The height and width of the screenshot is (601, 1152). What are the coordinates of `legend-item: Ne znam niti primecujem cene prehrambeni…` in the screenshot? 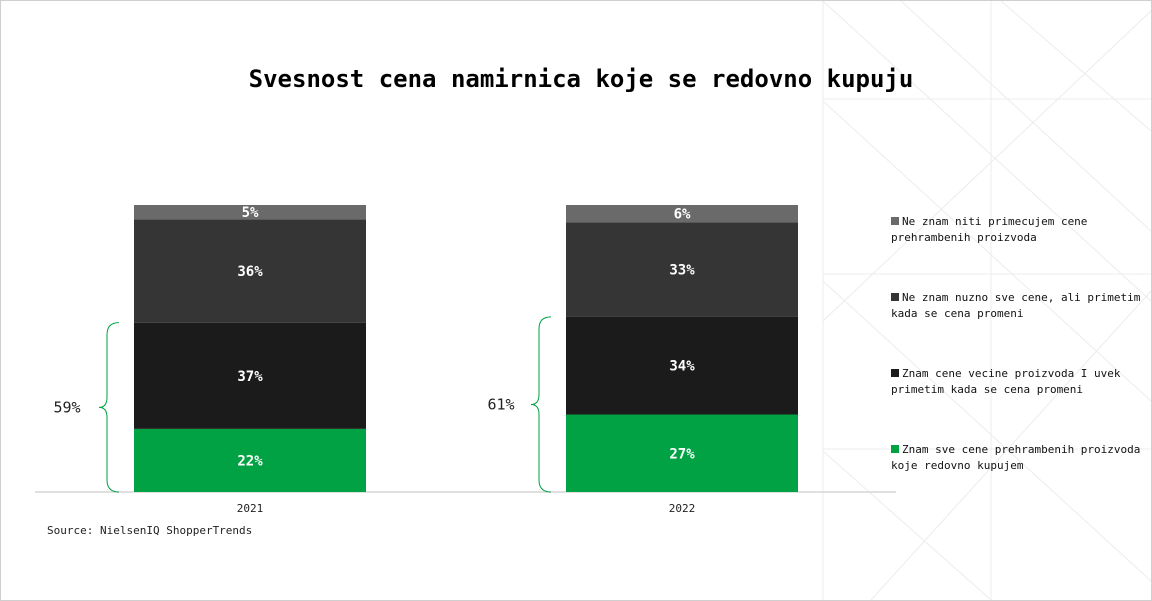 It's located at (1018, 229).